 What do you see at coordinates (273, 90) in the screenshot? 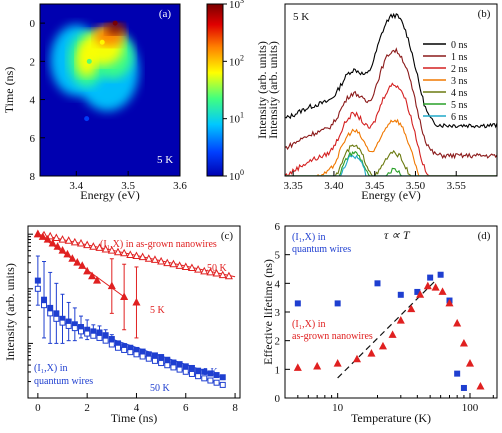
I see `b-y-axis-label: Intensity (arb. units)` at bounding box center [273, 90].